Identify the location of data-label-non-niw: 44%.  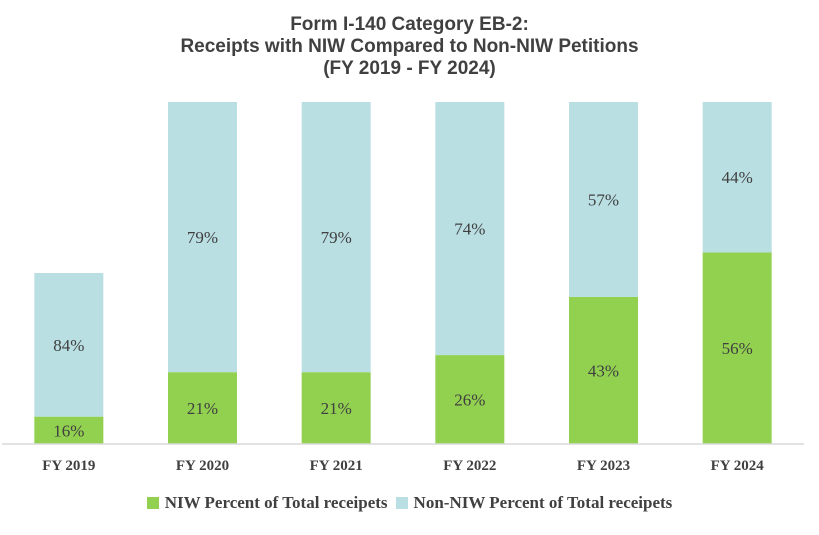
(737, 177).